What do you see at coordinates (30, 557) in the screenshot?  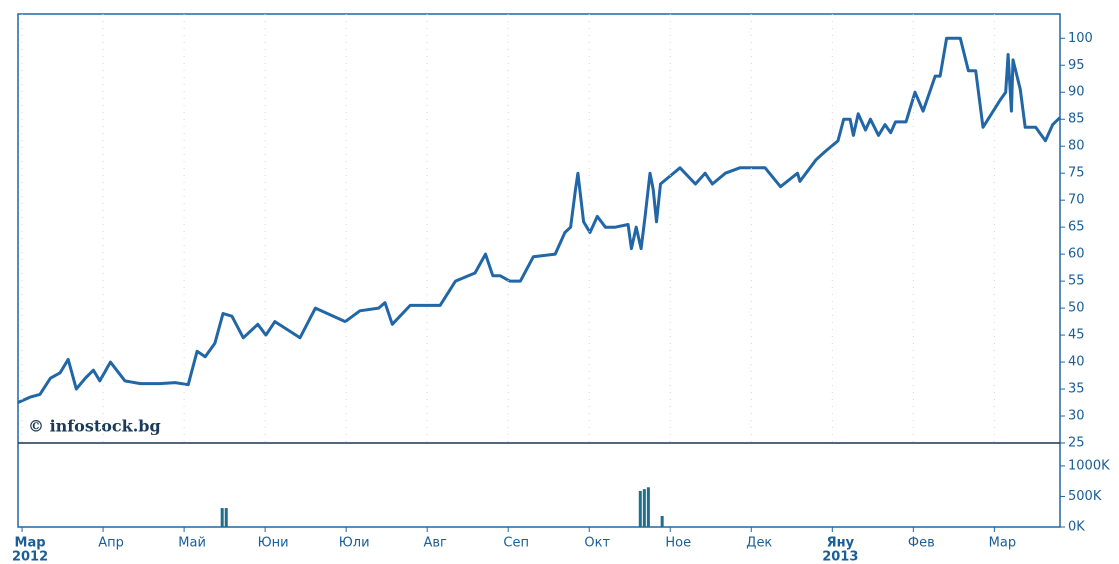 I see `year-label: 2012` at bounding box center [30, 557].